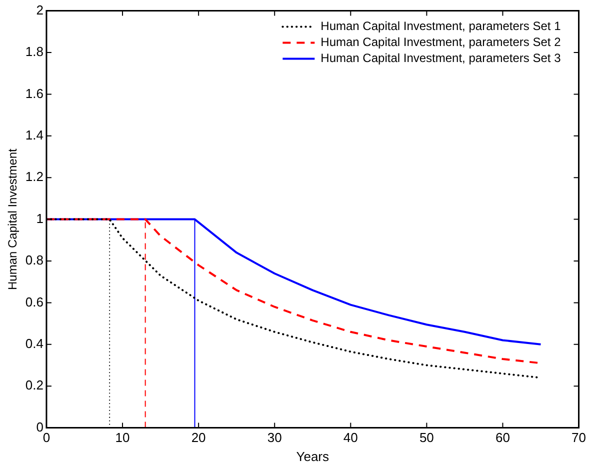 This screenshot has width=589, height=465. I want to click on x-tick-label: 30, so click(274, 438).